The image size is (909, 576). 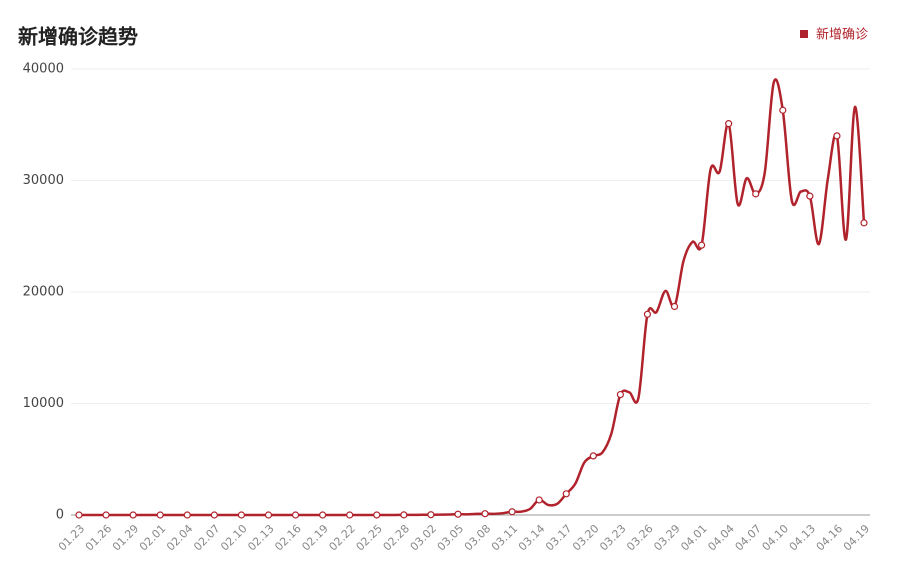 What do you see at coordinates (60, 515) in the screenshot?
I see `y-tick-label: 0` at bounding box center [60, 515].